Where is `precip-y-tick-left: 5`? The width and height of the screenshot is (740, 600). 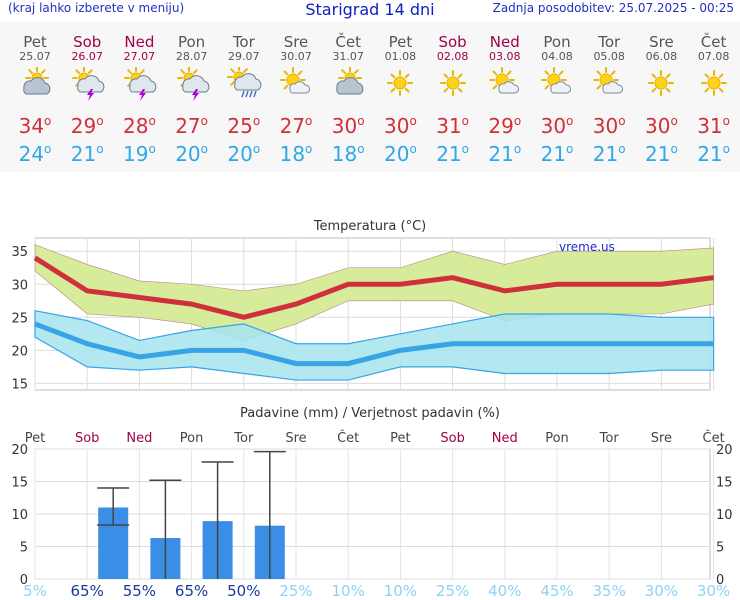 precip-y-tick-left: 5 is located at coordinates (24, 548).